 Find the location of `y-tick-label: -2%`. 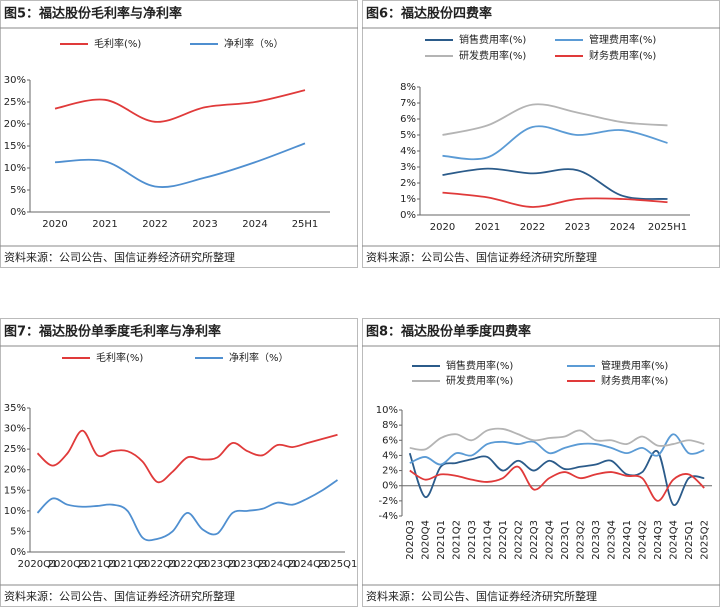

y-tick-label: -2% is located at coordinates (388, 501).